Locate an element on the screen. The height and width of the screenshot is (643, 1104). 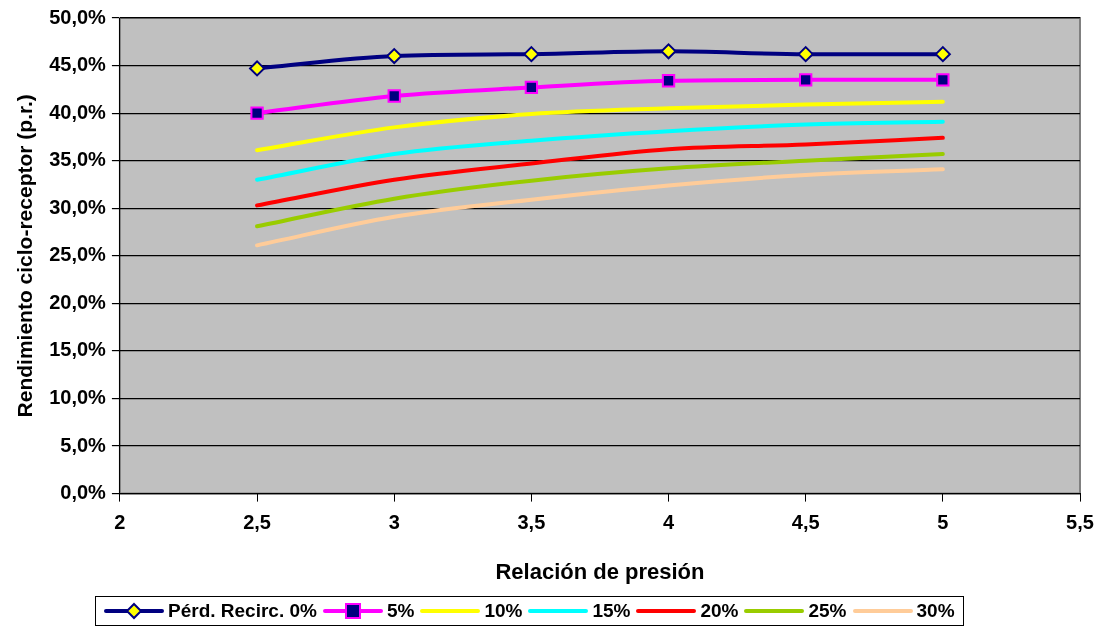
x-tick-label: 2 is located at coordinates (120, 522).